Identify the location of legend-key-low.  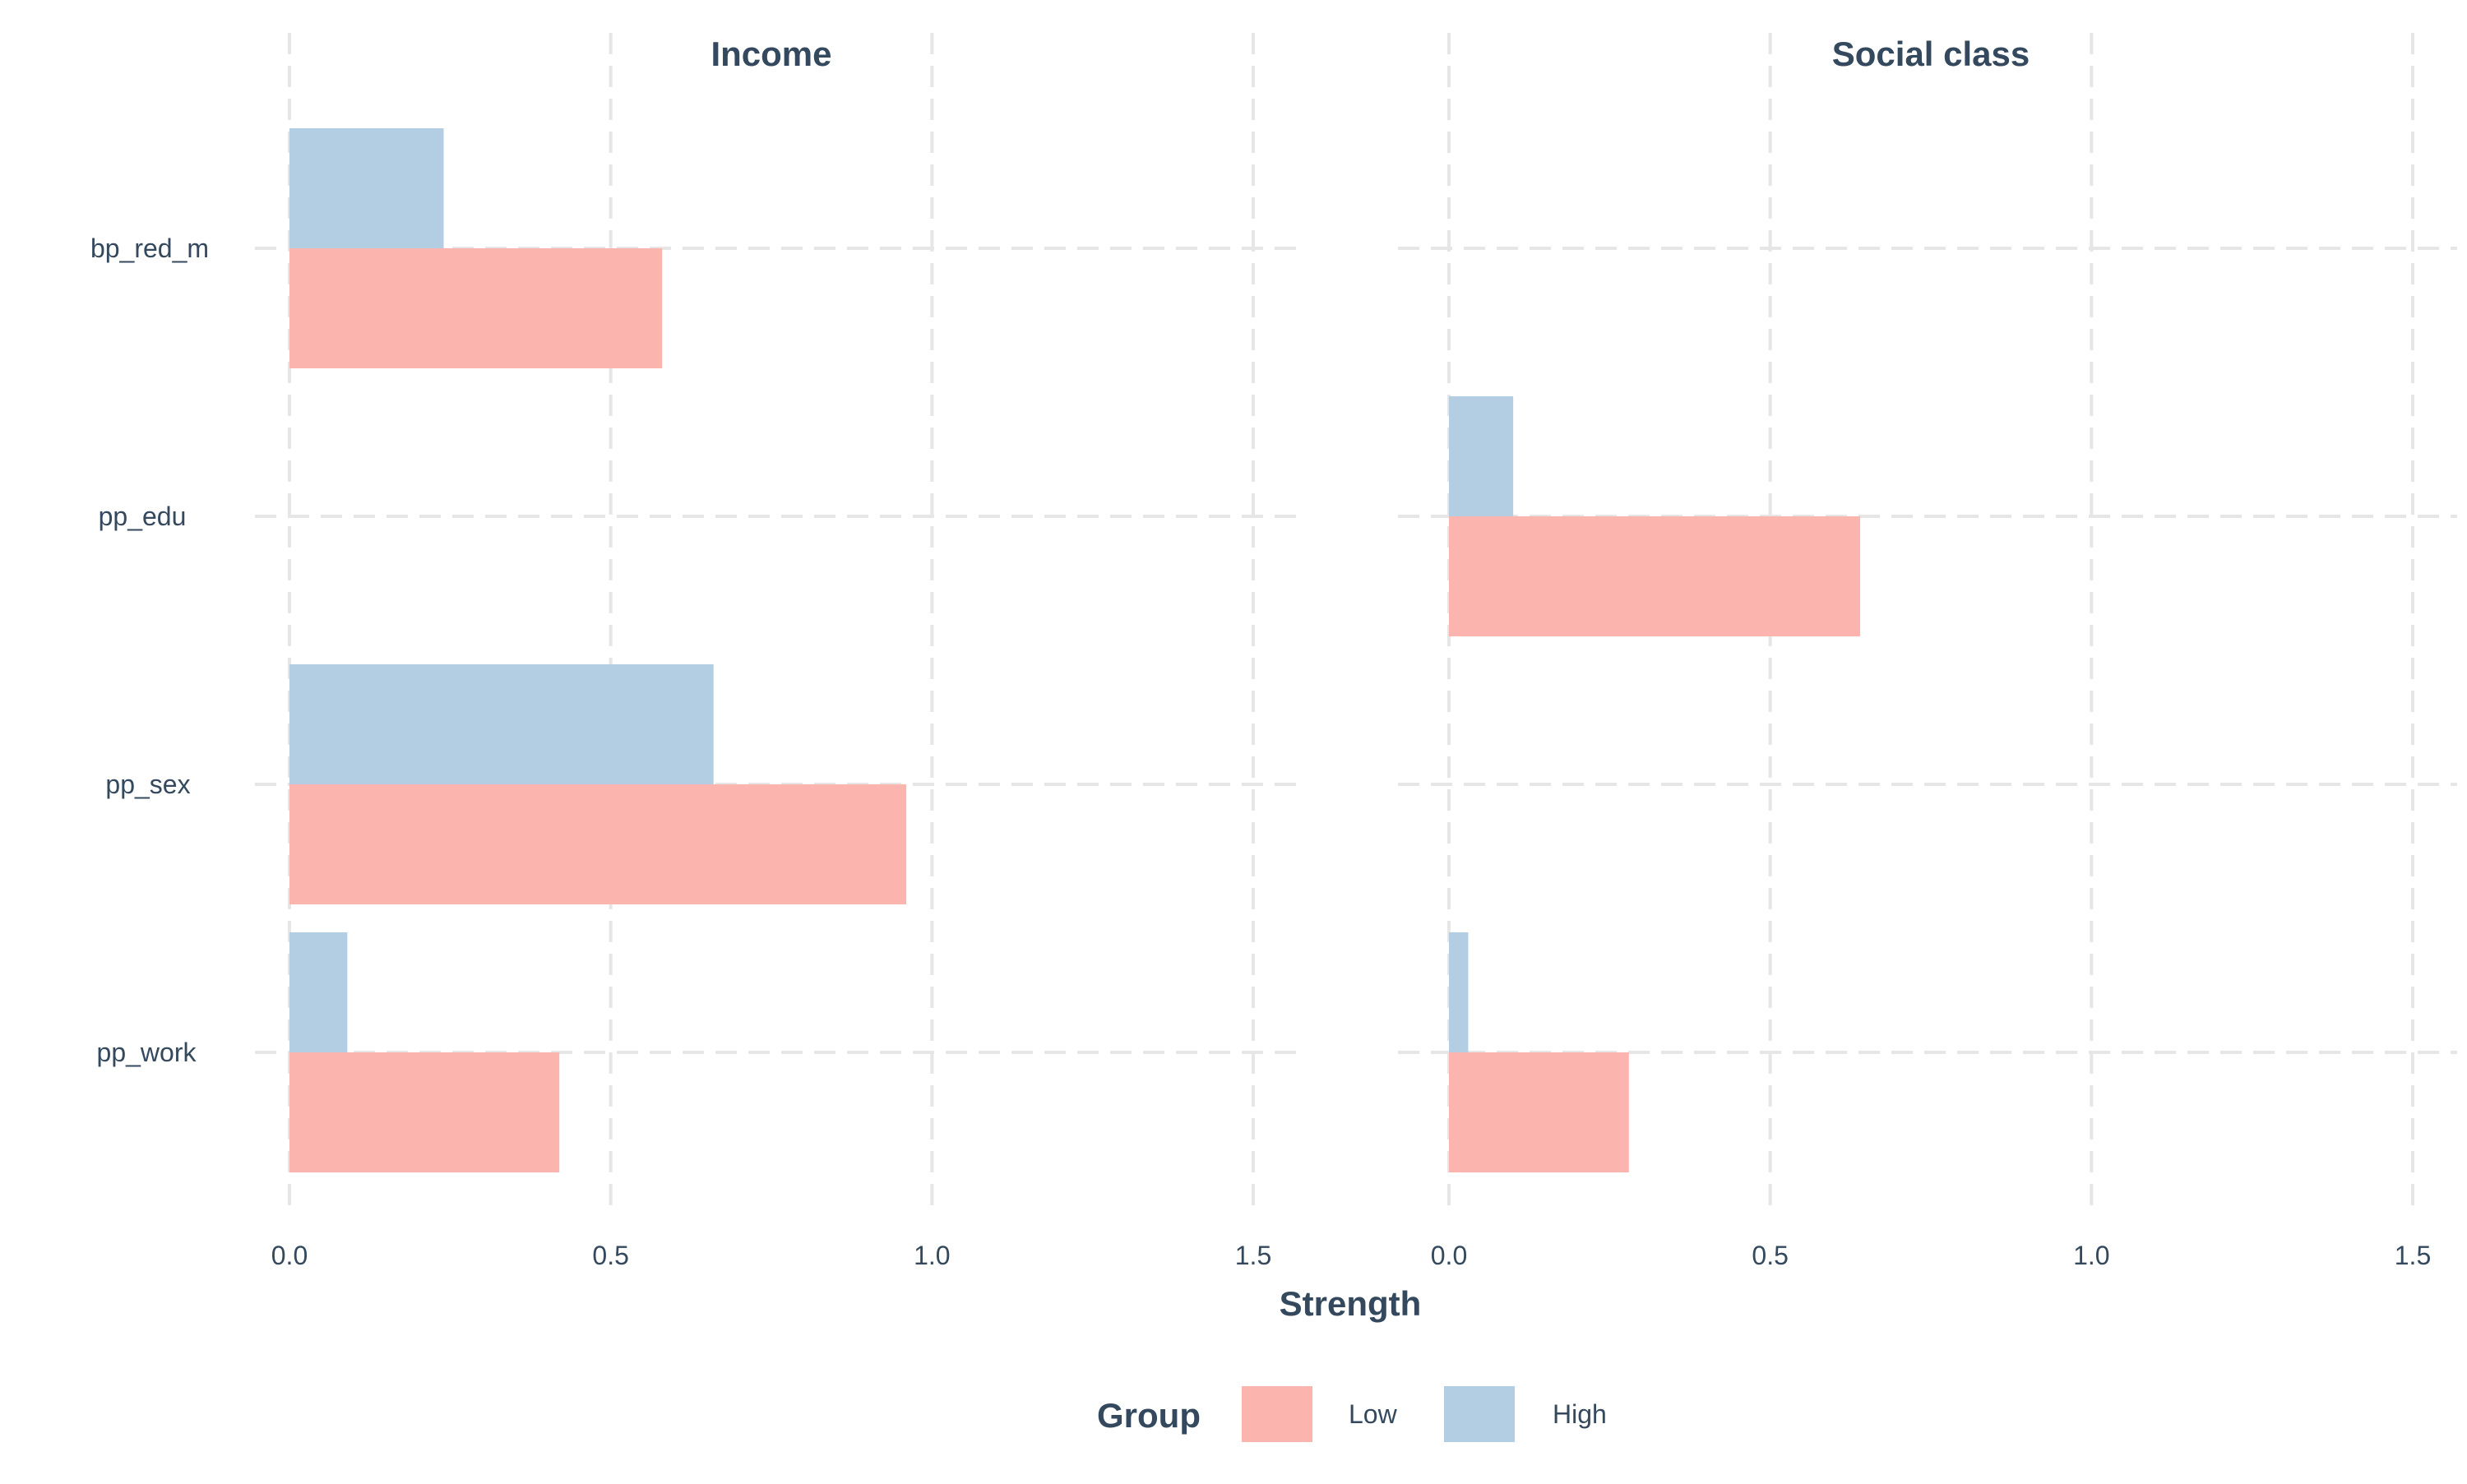
(1277, 1414).